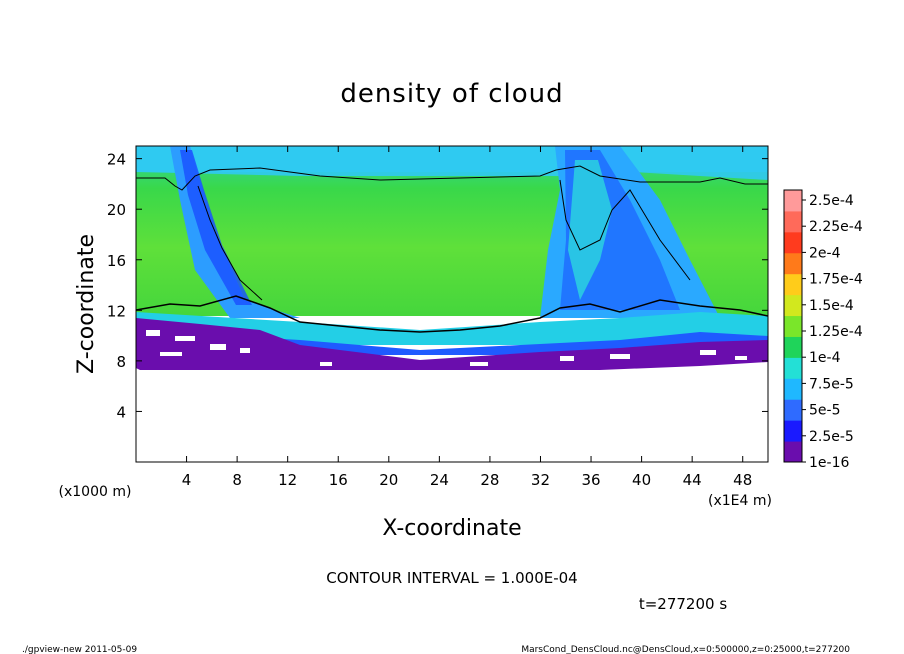 Image resolution: width=904 pixels, height=654 pixels. I want to click on x-tick-label: 44, so click(692, 480).